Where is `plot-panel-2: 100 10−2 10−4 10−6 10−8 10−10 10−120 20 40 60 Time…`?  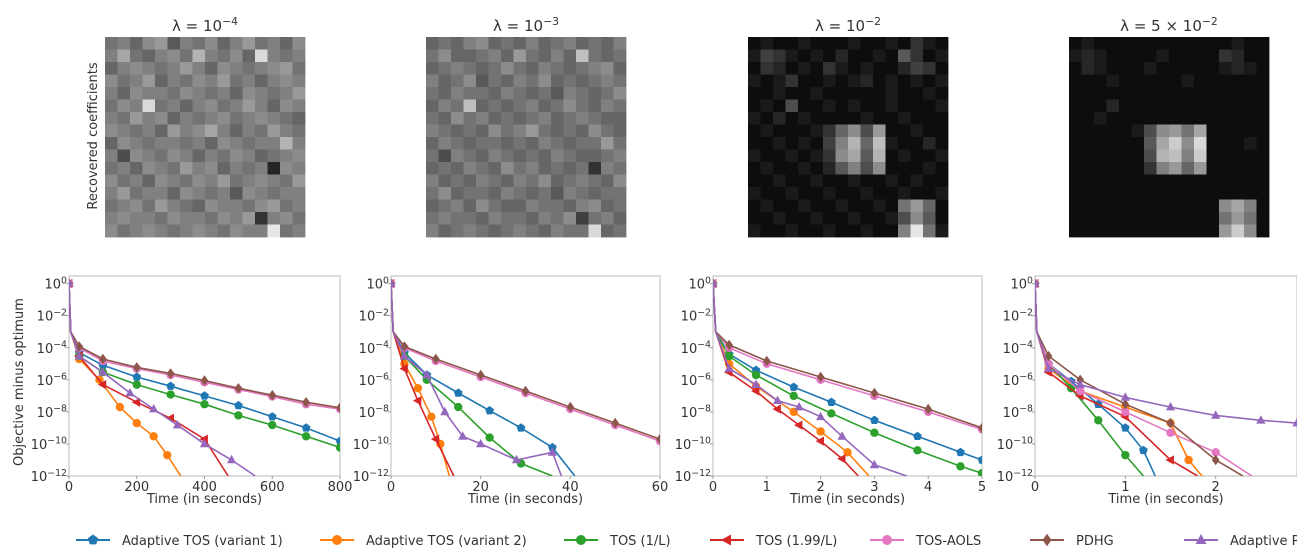
plot-panel-2: 100 10−2 10−4 10−6 10−8 10−10 10−120 20 40 60 Time… is located at coordinates (511, 391).